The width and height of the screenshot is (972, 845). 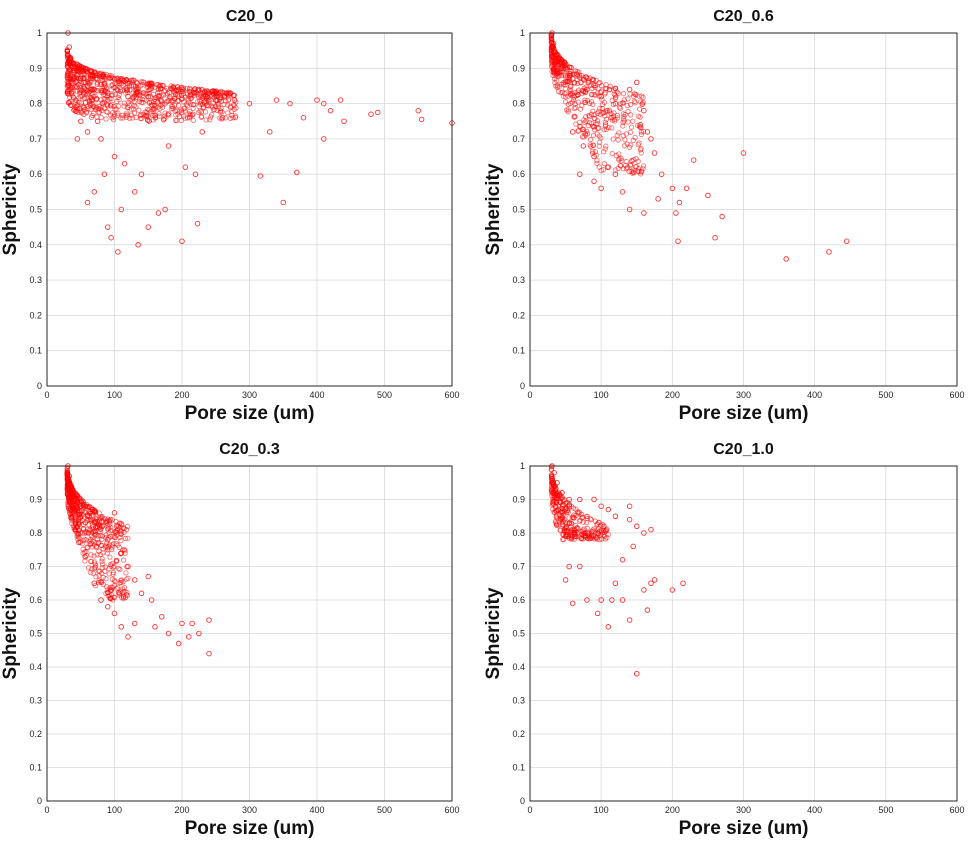 What do you see at coordinates (250, 828) in the screenshot?
I see `x-axis-label: Pore size (um)` at bounding box center [250, 828].